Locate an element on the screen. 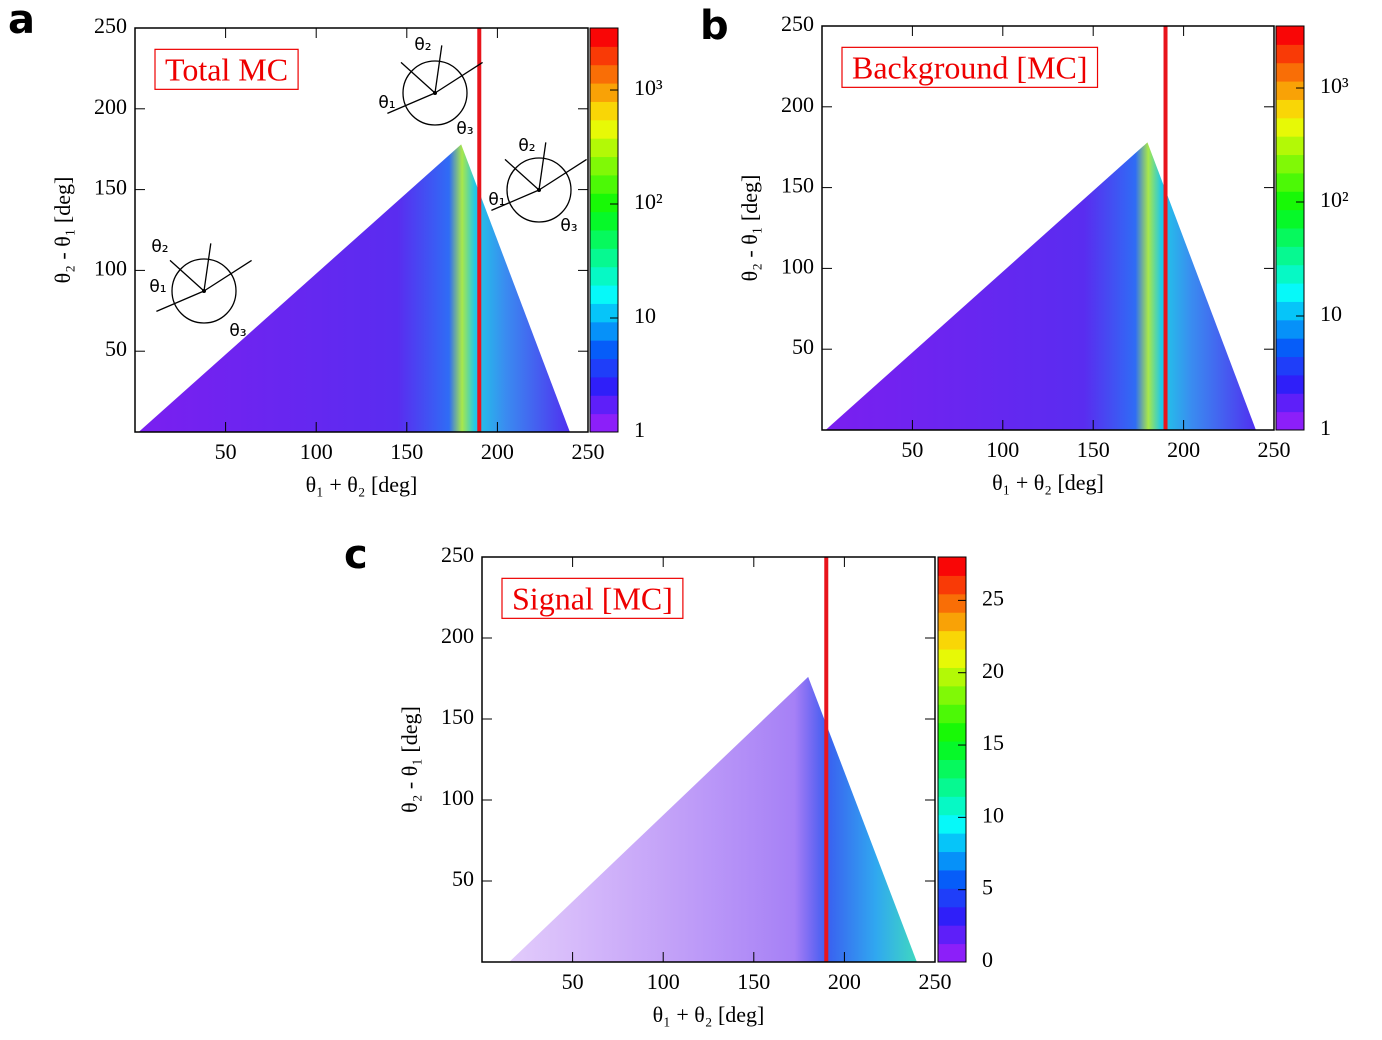  colorbar-label: 25 is located at coordinates (993, 597).